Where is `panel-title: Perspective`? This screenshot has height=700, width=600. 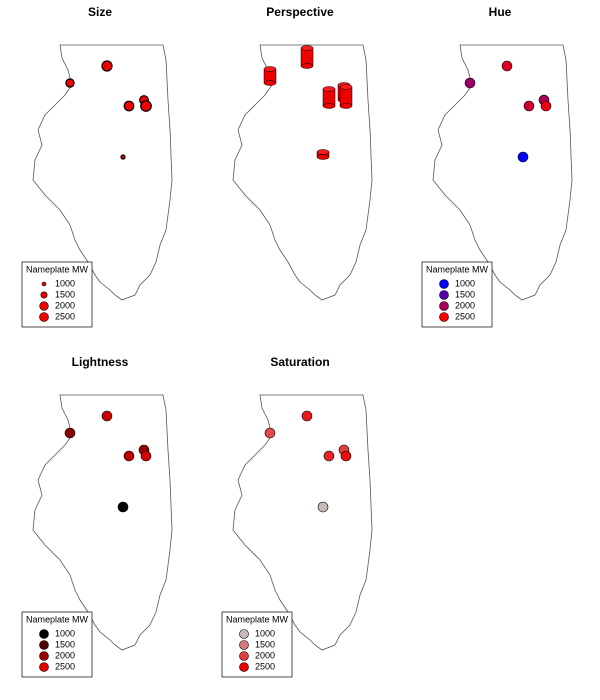
panel-title: Perspective is located at coordinates (300, 12).